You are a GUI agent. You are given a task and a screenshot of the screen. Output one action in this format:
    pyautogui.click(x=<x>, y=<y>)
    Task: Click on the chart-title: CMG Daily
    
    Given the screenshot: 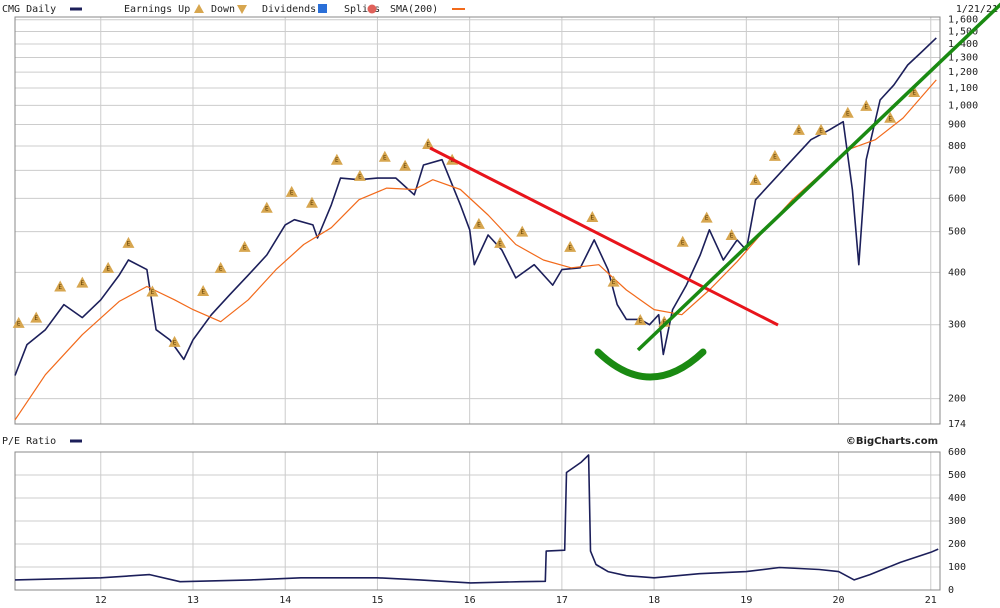 What is the action you would take?
    pyautogui.click(x=29, y=9)
    